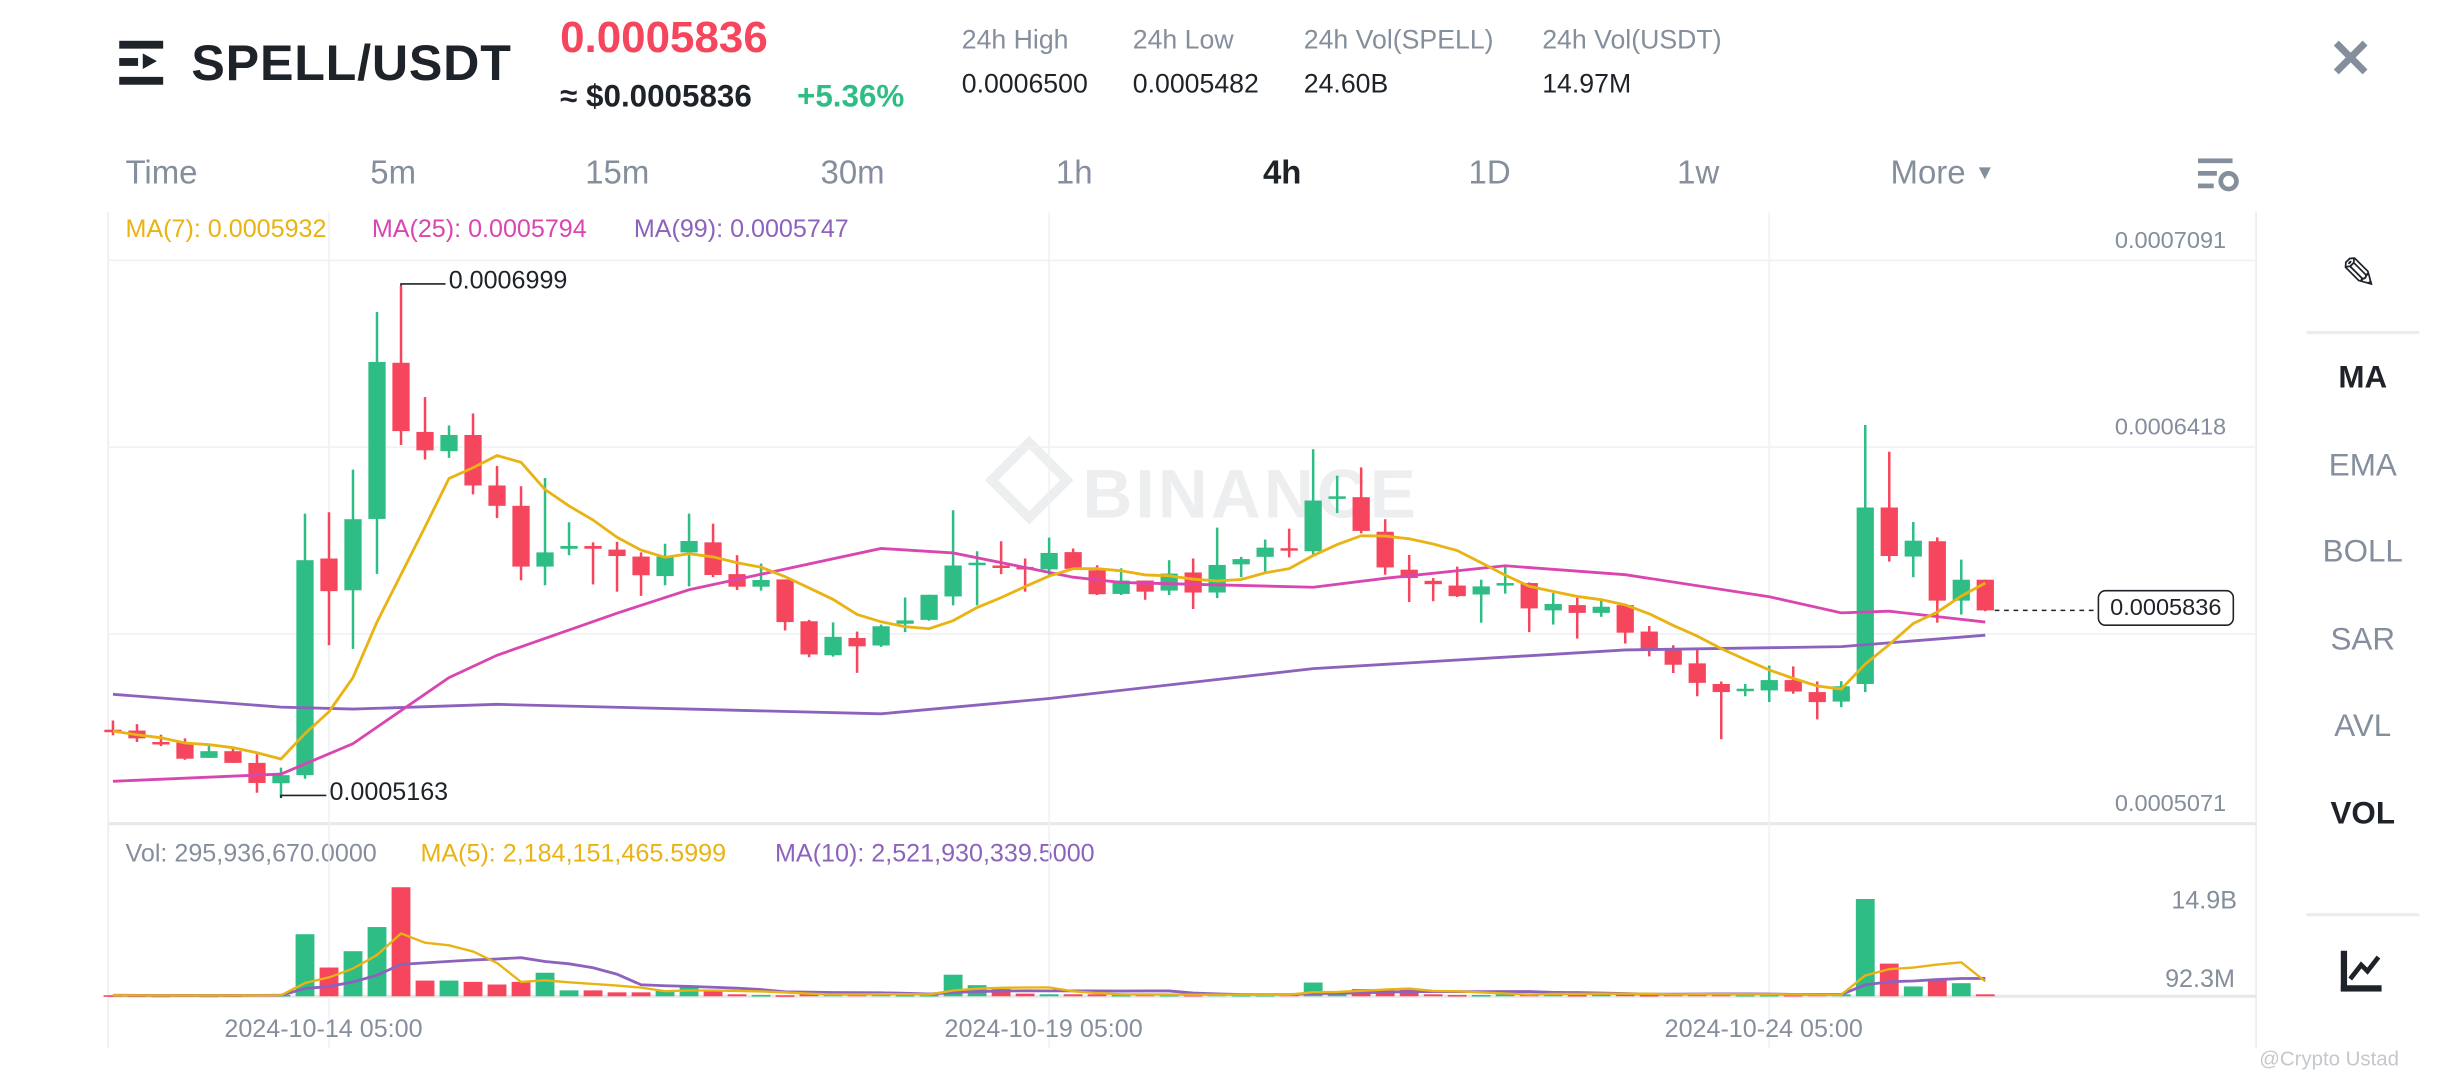  Describe the element at coordinates (617, 173) in the screenshot. I see `tab-15m: 15m` at that location.